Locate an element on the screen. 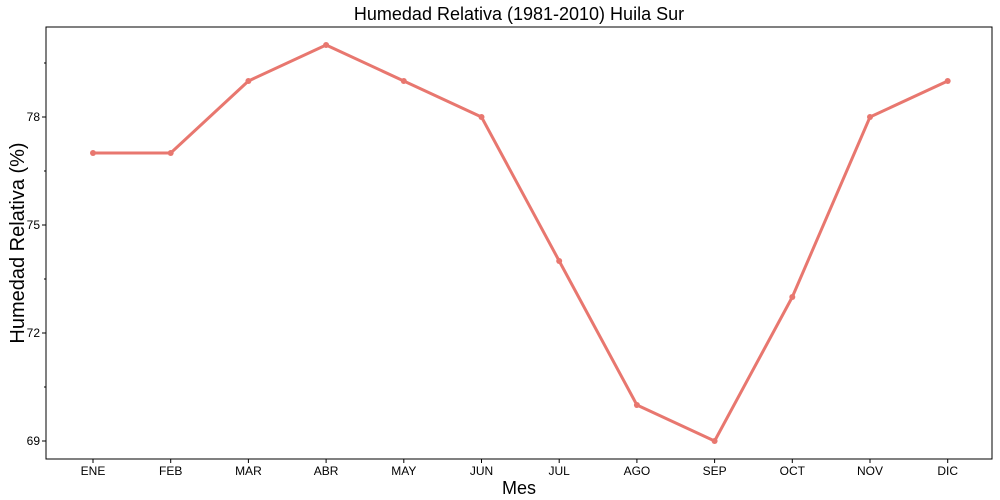 The width and height of the screenshot is (1000, 500). x-tick-label: NOV is located at coordinates (870, 471).